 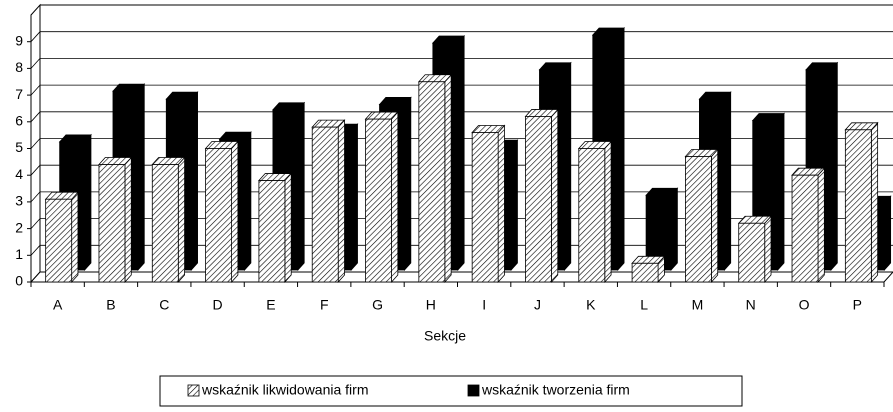 I want to click on x-tick-label: N, so click(x=751, y=305).